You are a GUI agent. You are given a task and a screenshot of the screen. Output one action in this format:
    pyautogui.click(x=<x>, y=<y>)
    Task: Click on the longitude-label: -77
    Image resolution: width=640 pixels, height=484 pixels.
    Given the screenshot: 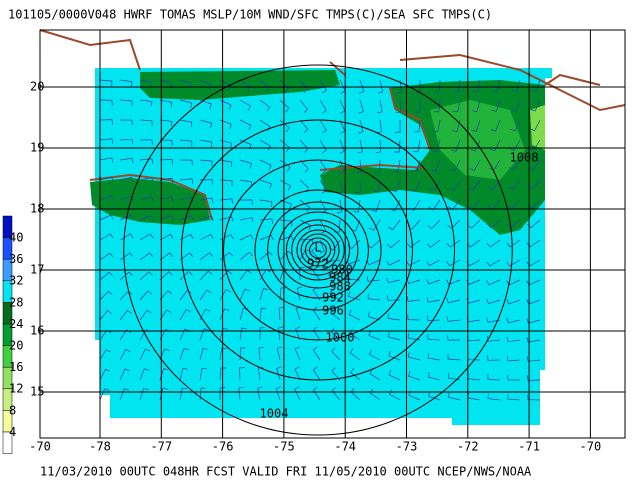 What is the action you would take?
    pyautogui.click(x=161, y=447)
    